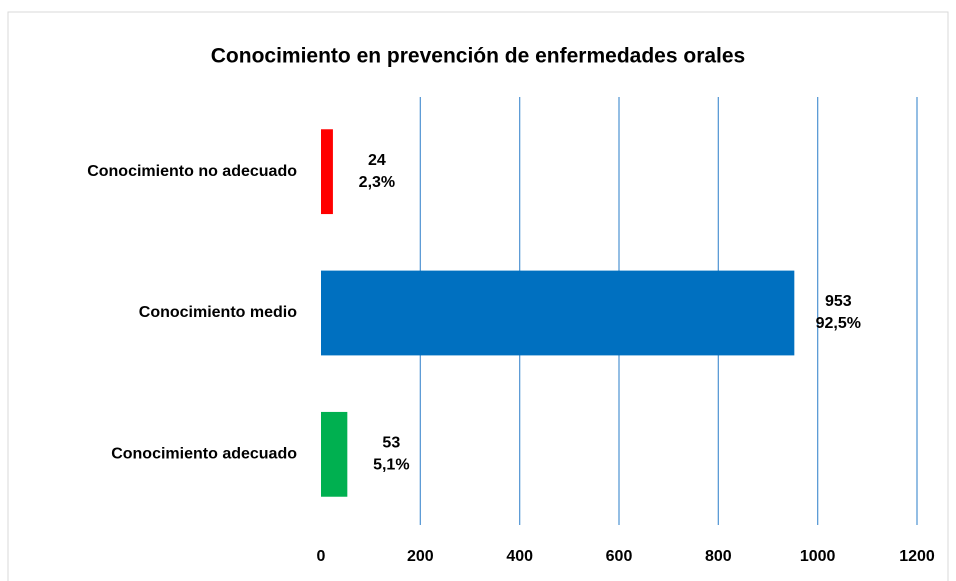 The image size is (956, 581). Describe the element at coordinates (619, 556) in the screenshot. I see `x-tick-label: 600` at that location.